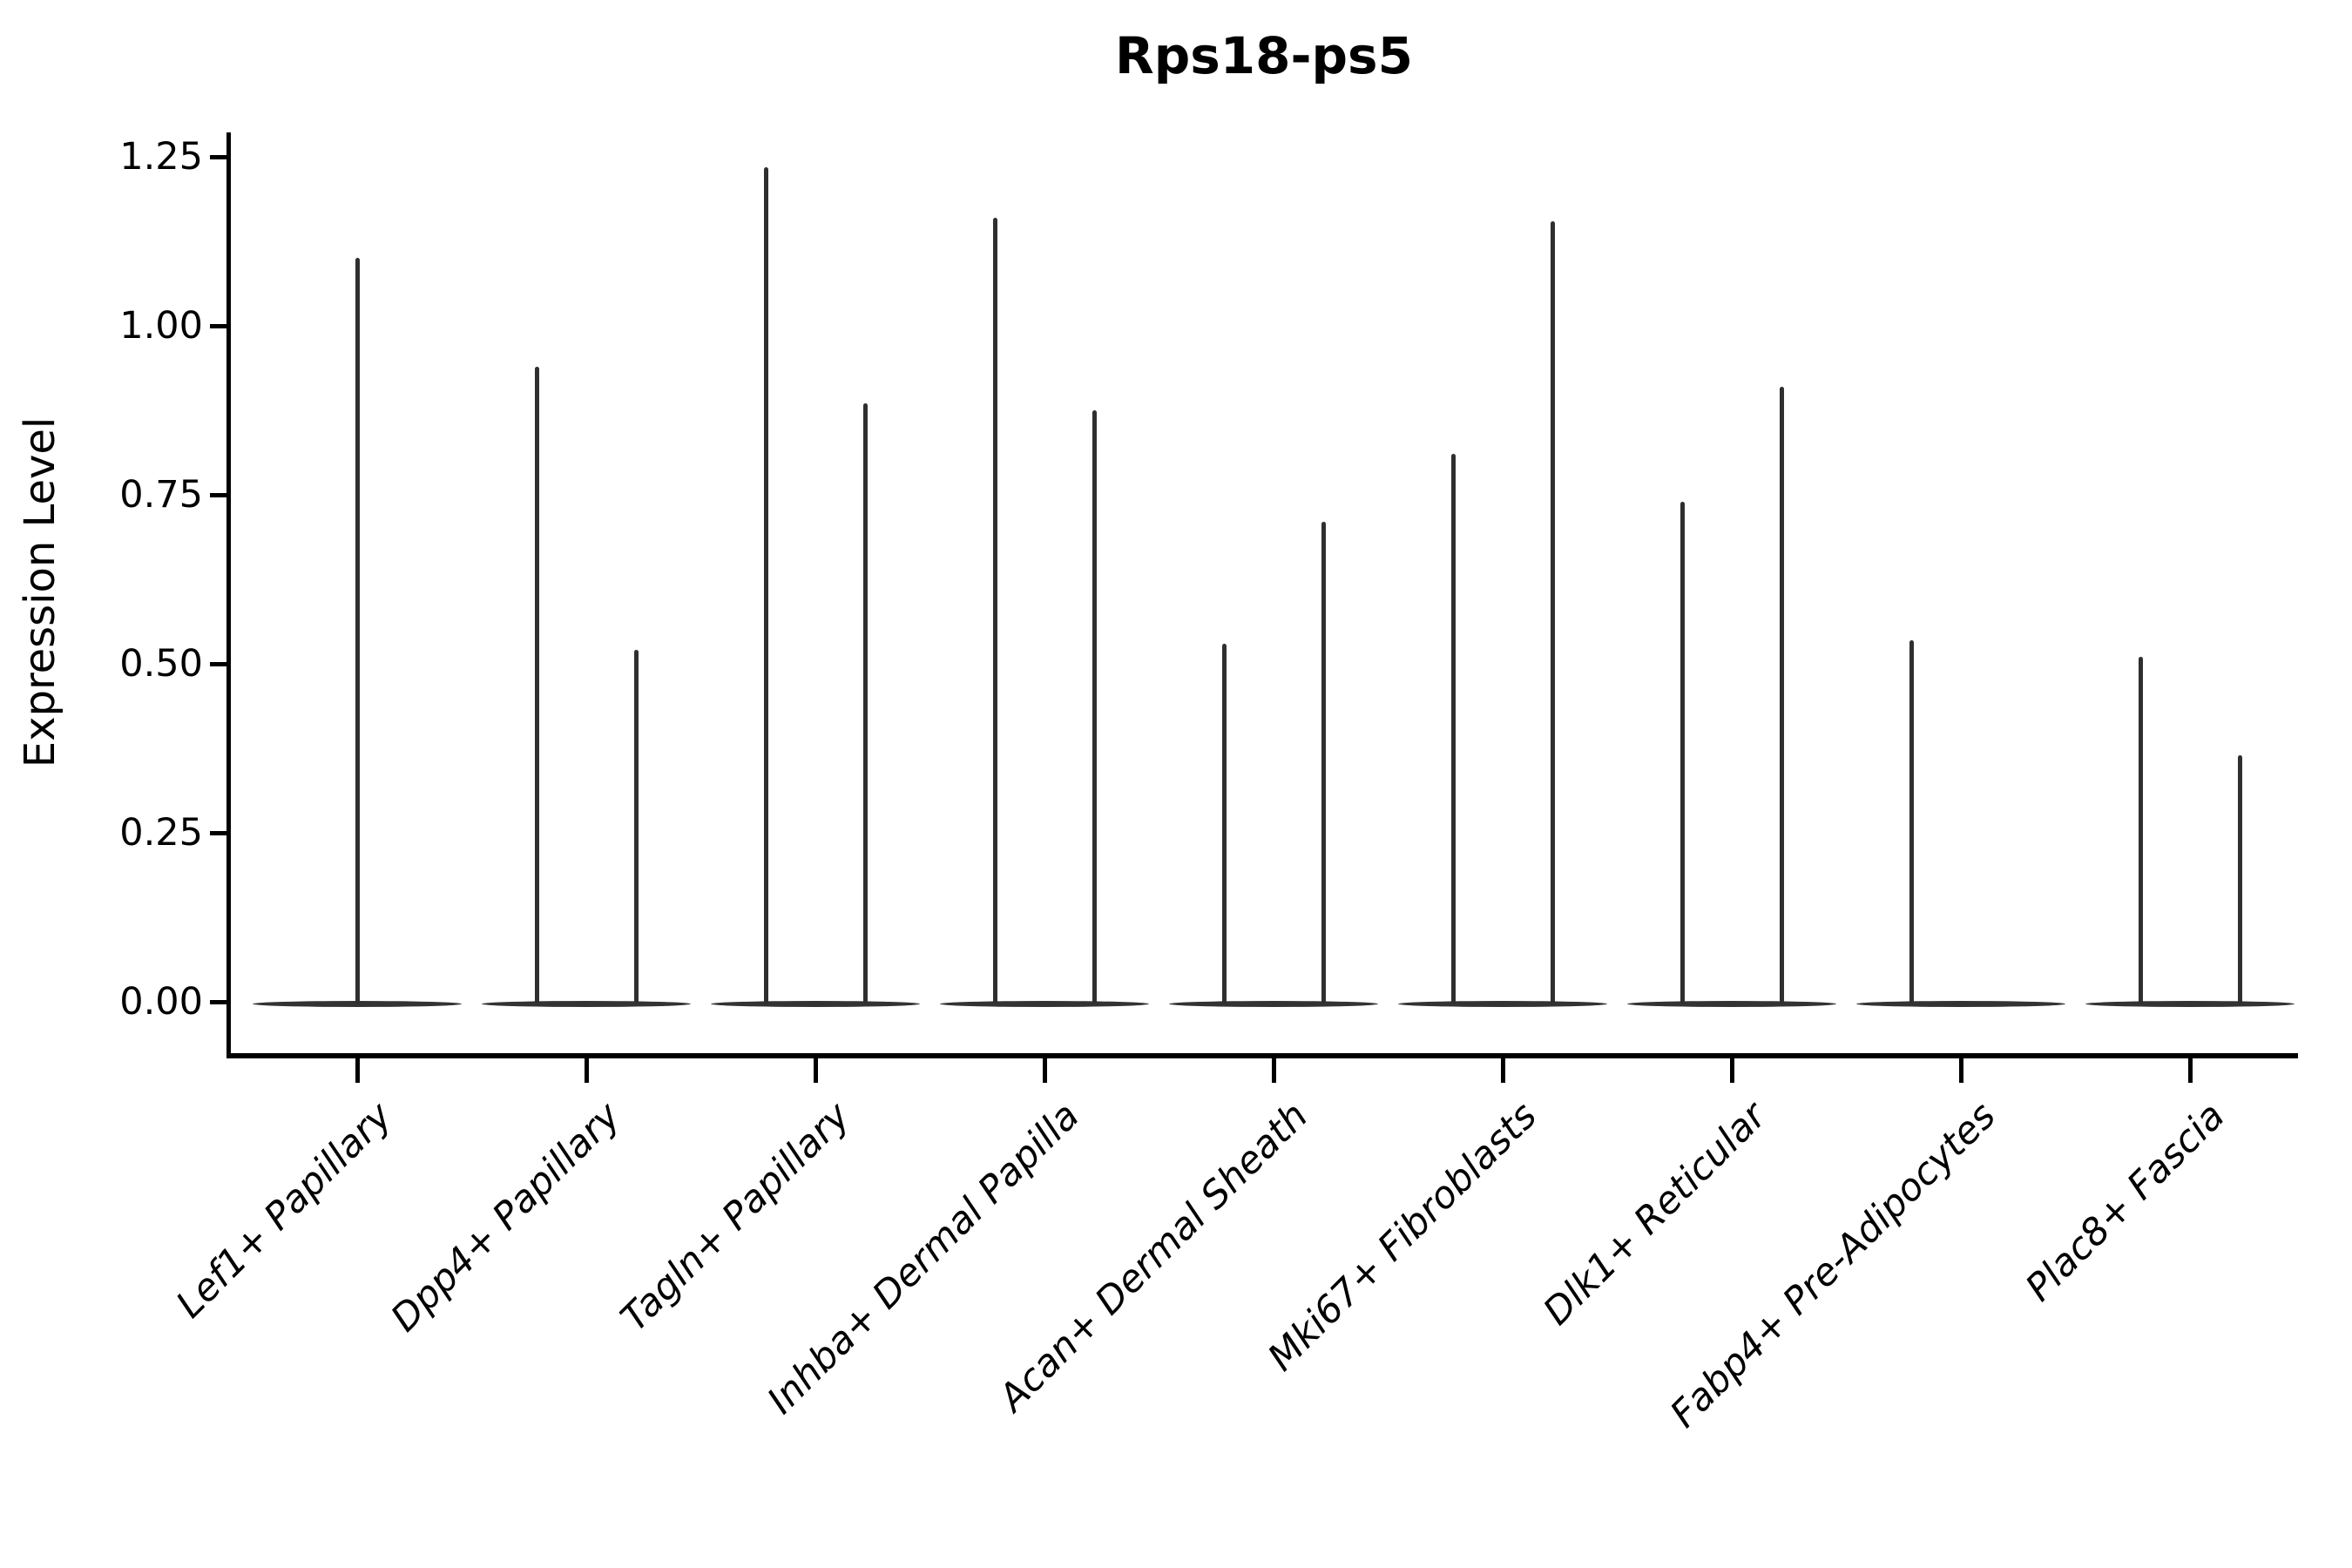 This screenshot has width=2352, height=1568. I want to click on x-tick-label: Lef1+ Papillary, so click(284, 1211).